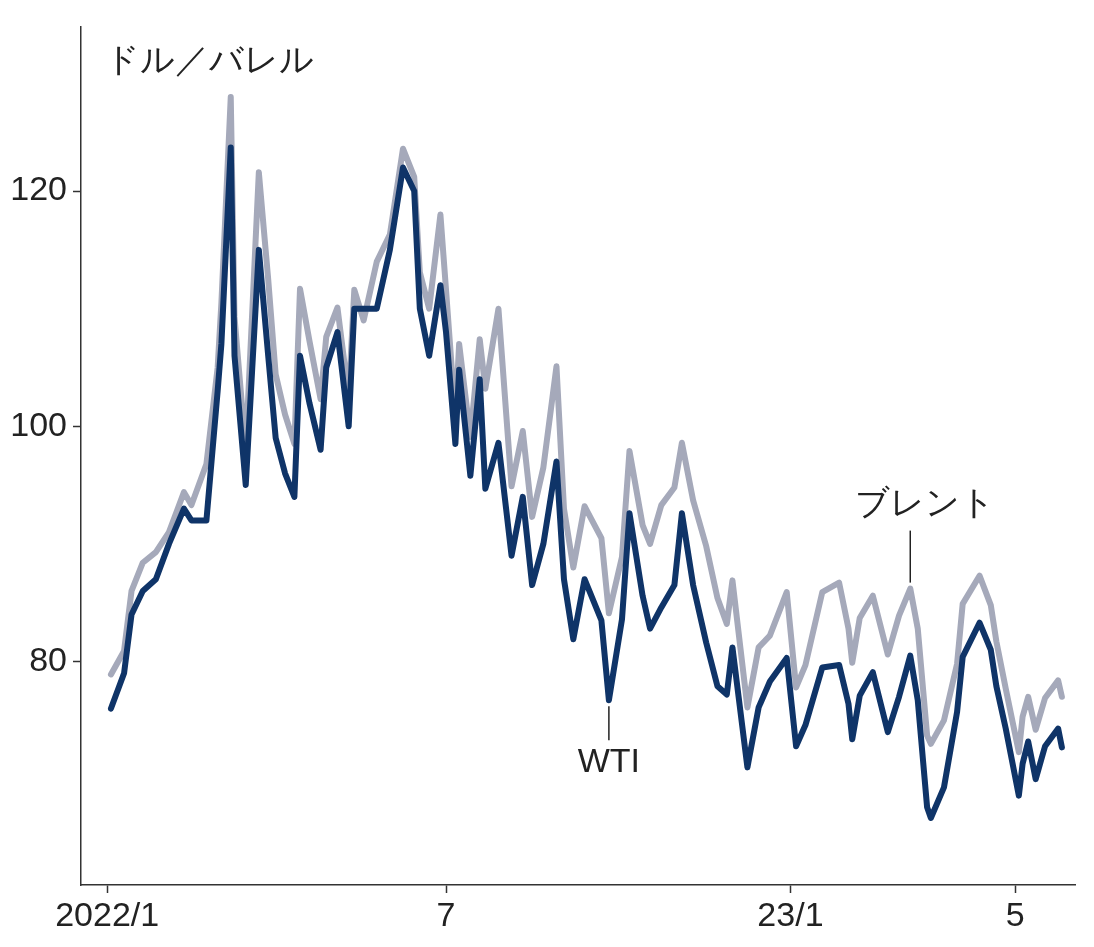 This screenshot has height=947, width=1094. What do you see at coordinates (210, 58) in the screenshot?
I see `y-axis-title: ドル／バレル` at bounding box center [210, 58].